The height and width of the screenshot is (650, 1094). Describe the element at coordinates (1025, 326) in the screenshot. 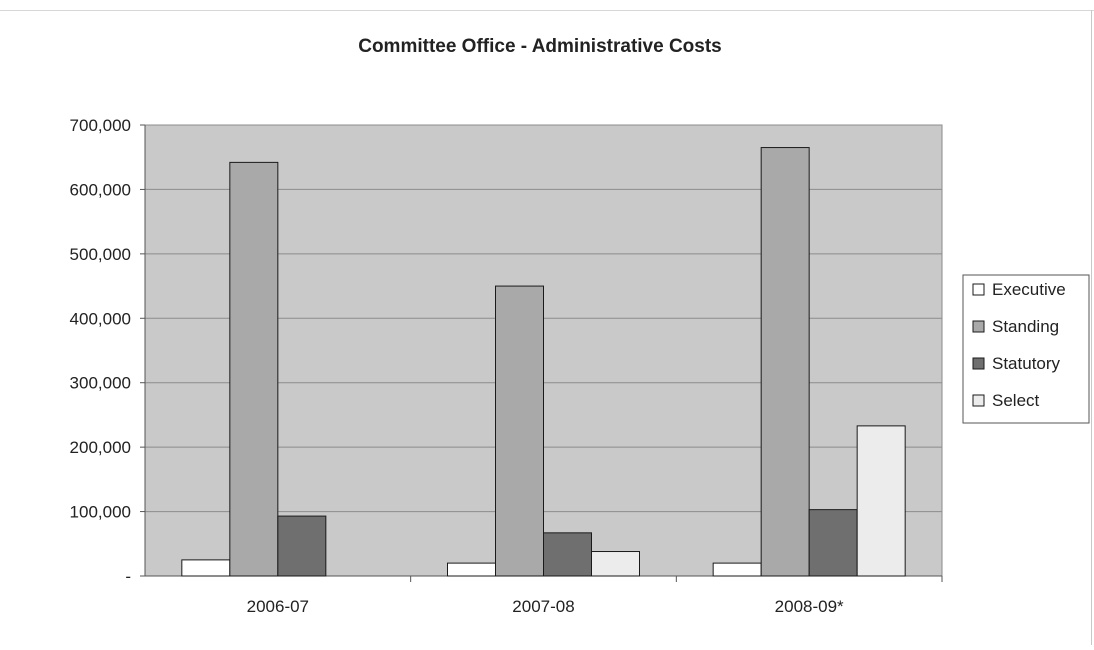

I see `legend-label-standing: Standing` at that location.